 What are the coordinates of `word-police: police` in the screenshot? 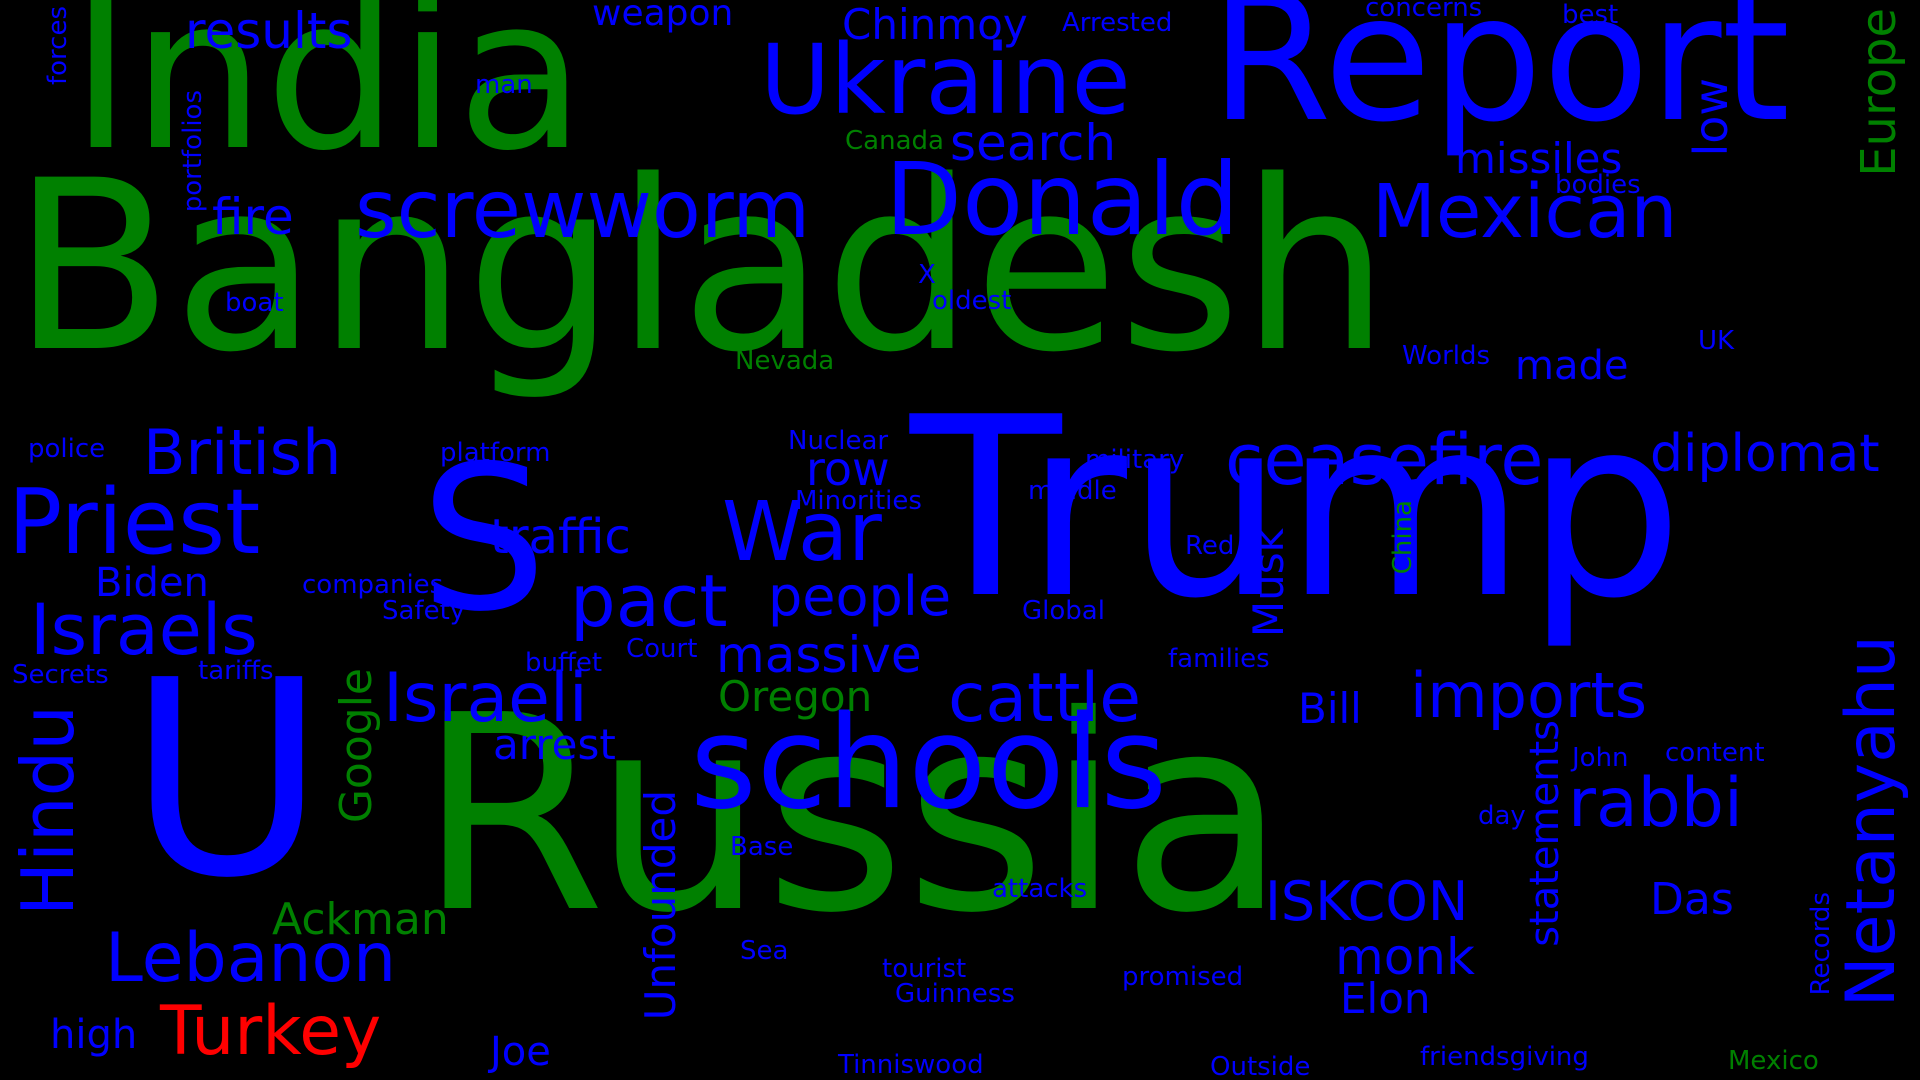 It's located at (67, 449).